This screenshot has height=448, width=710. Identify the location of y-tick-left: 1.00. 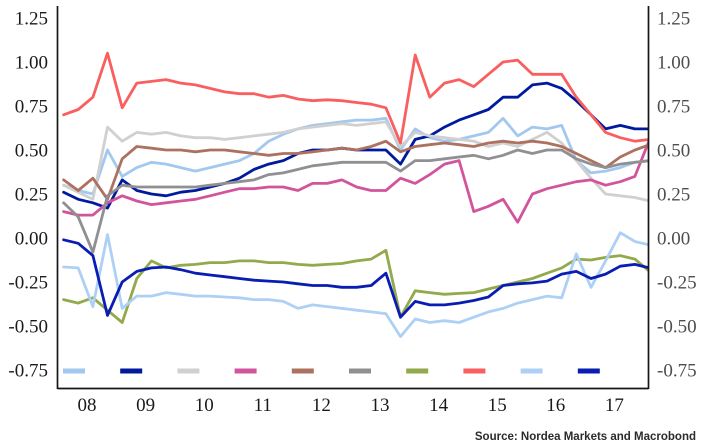
(31, 63).